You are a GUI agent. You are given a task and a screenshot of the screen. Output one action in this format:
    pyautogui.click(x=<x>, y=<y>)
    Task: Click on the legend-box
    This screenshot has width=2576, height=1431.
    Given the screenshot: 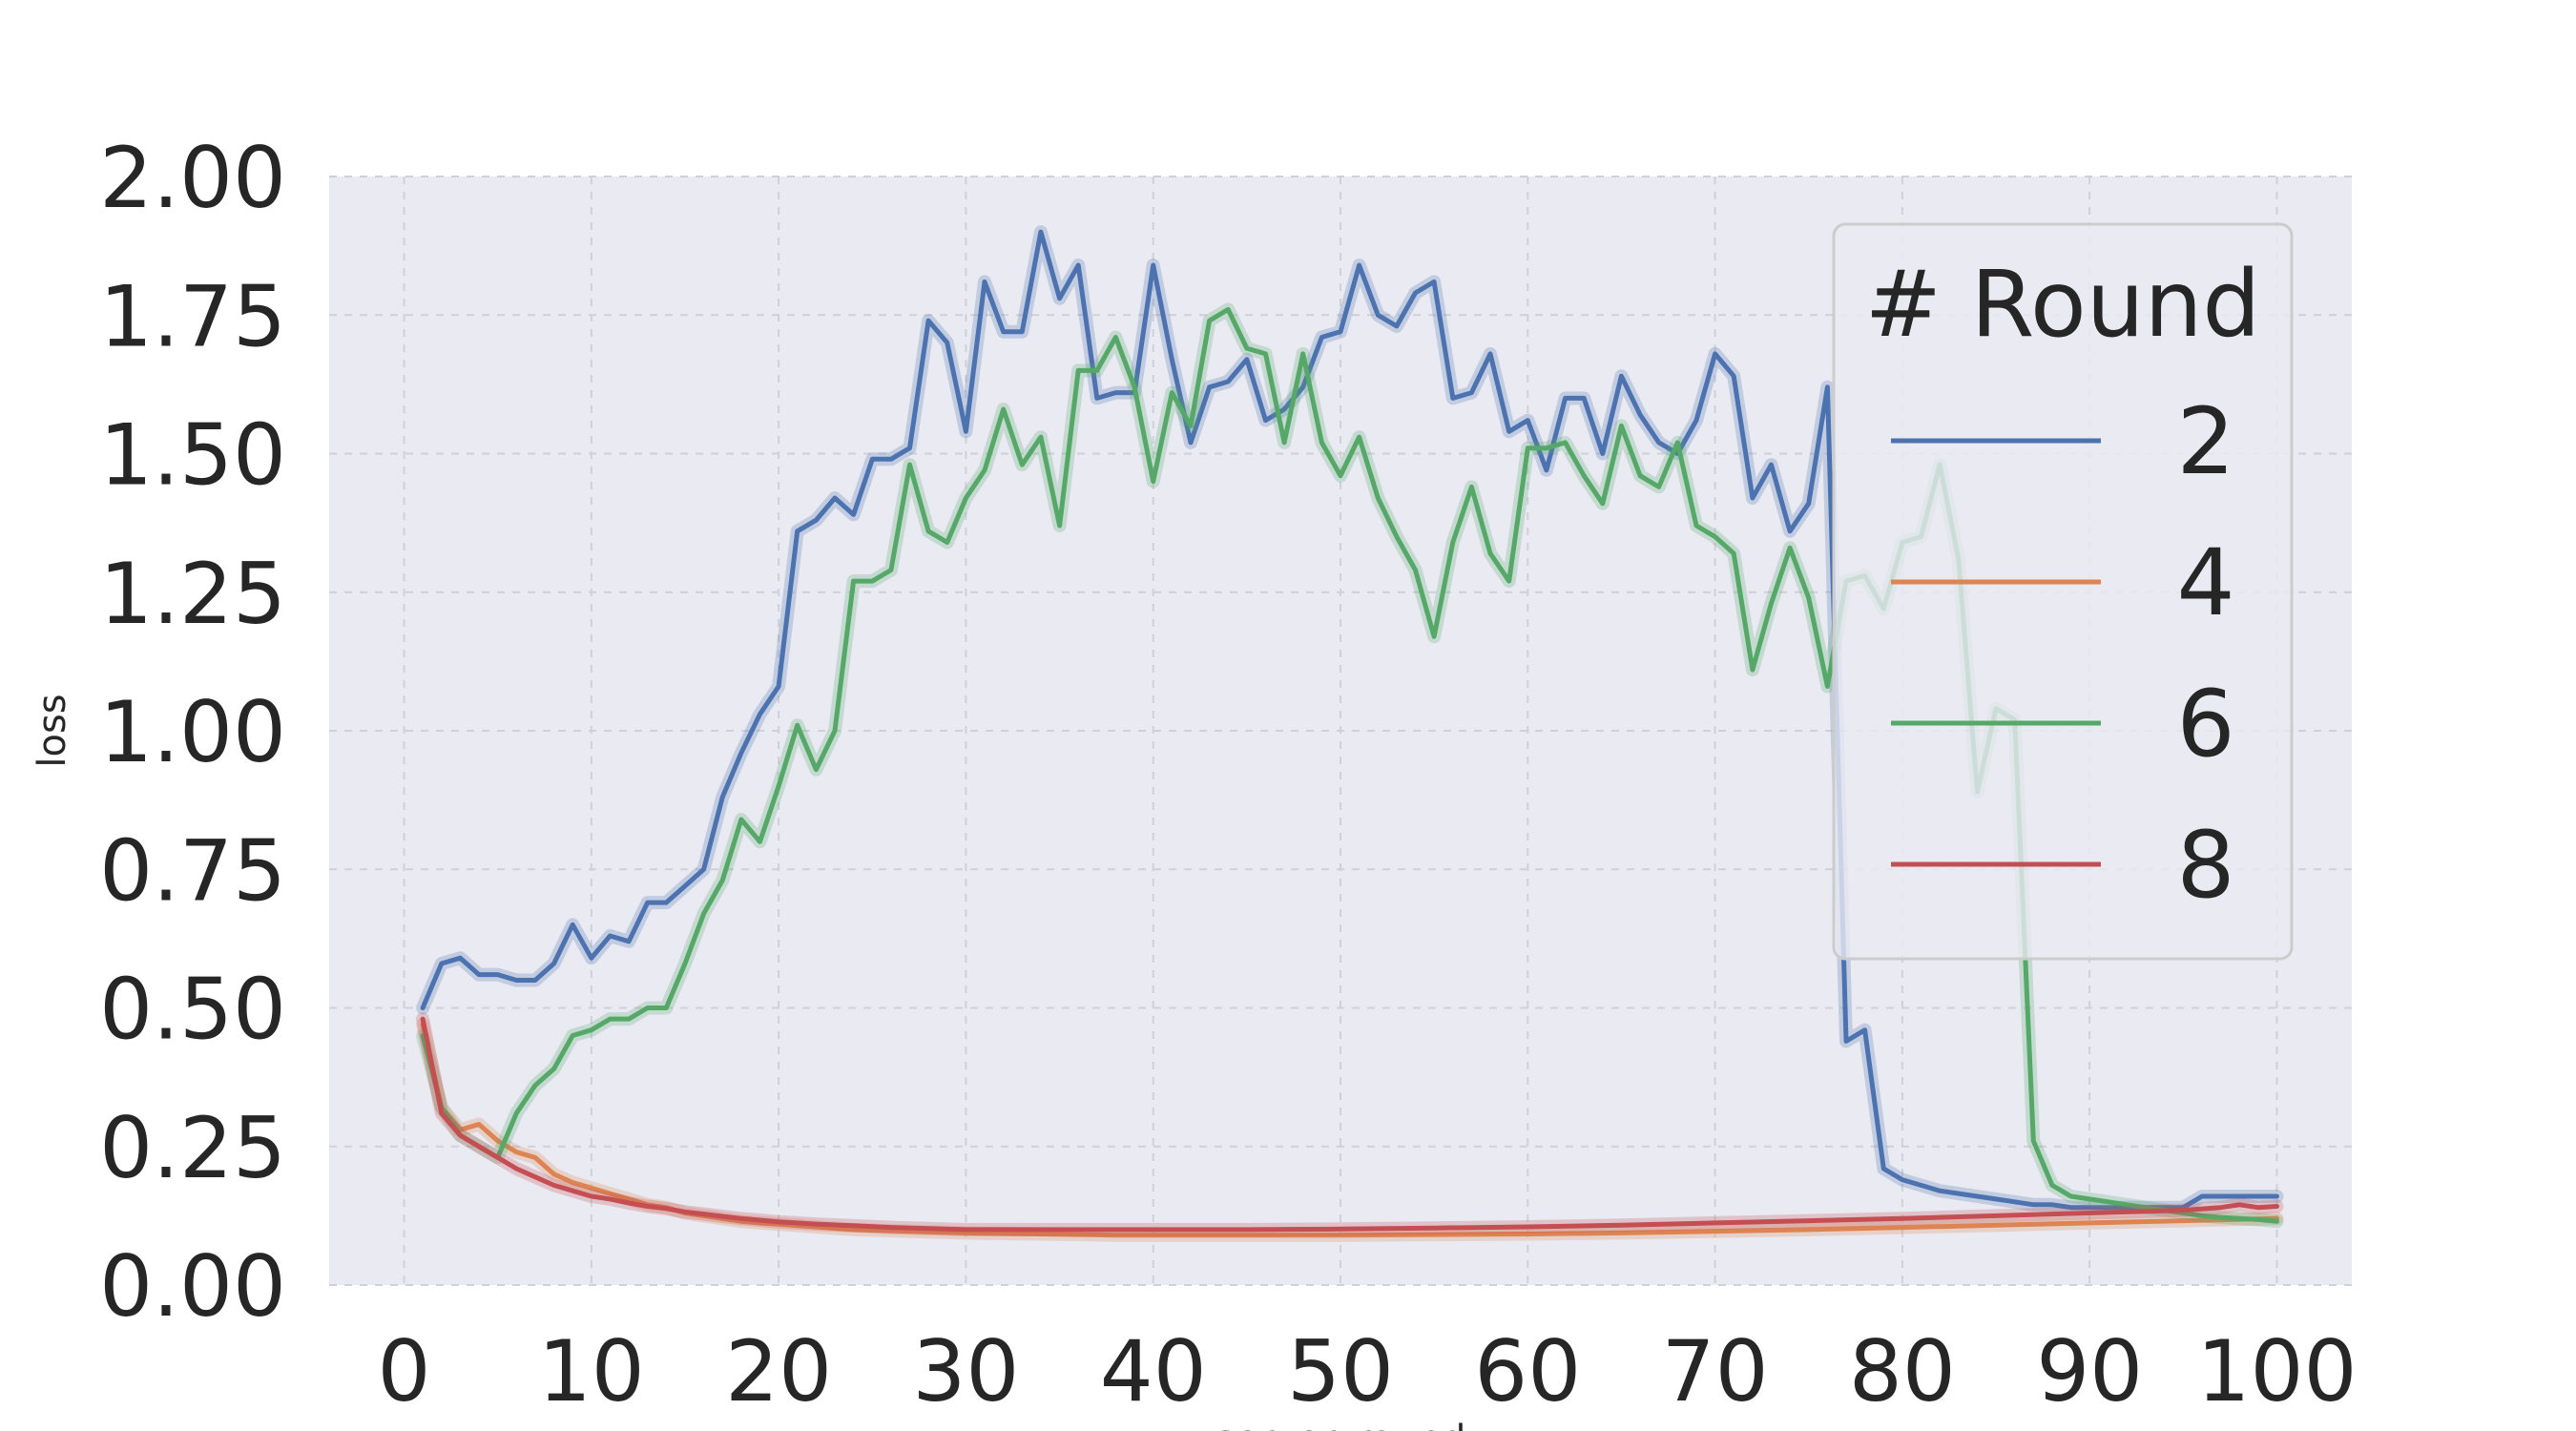 What is the action you would take?
    pyautogui.click(x=2063, y=591)
    